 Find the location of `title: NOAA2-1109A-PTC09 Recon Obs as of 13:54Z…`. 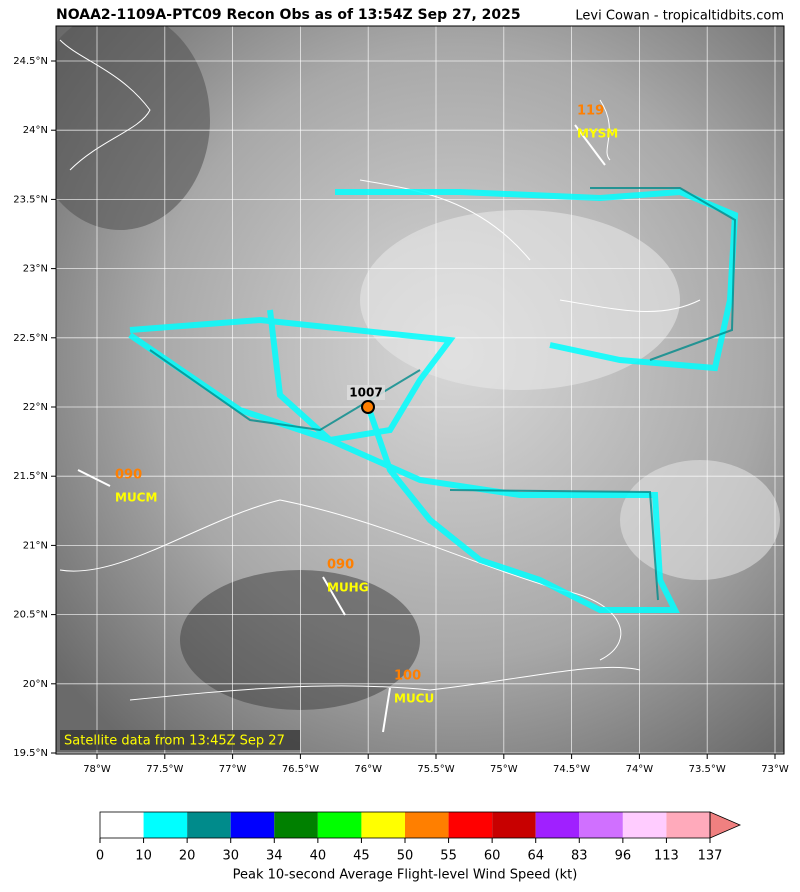

title: NOAA2-1109A-PTC09 Recon Obs as of 13:54Z… is located at coordinates (288, 15).